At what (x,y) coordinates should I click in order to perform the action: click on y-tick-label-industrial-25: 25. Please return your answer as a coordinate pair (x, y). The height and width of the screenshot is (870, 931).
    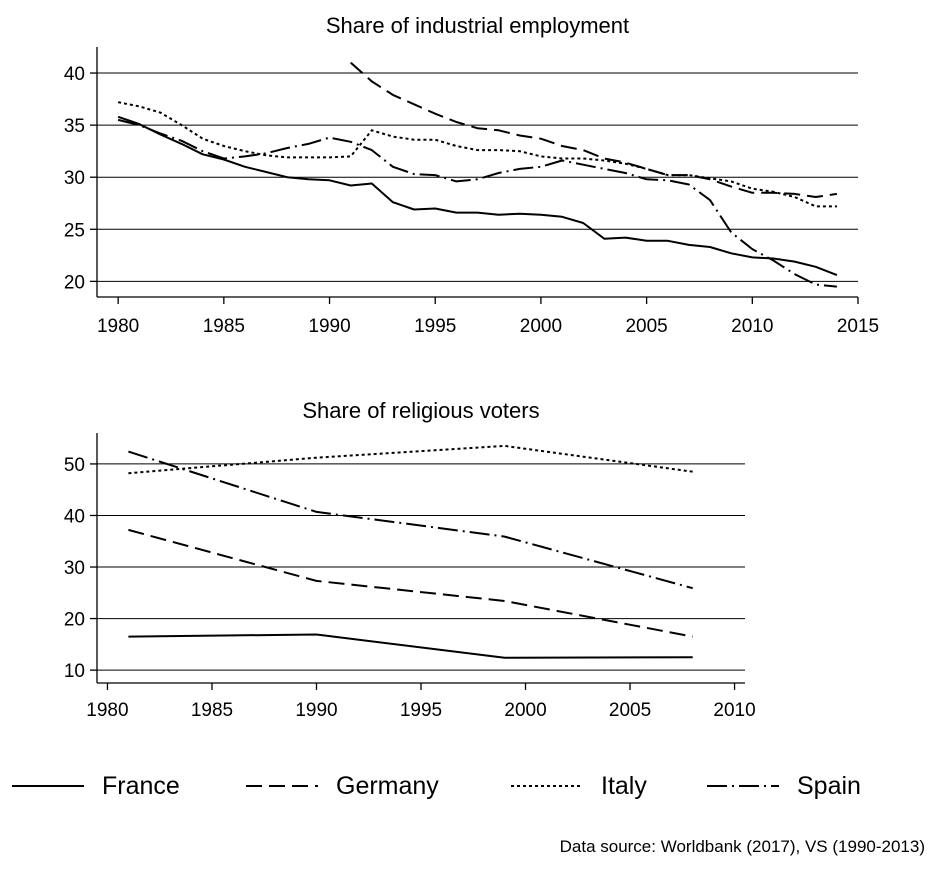
    Looking at the image, I should click on (74, 230).